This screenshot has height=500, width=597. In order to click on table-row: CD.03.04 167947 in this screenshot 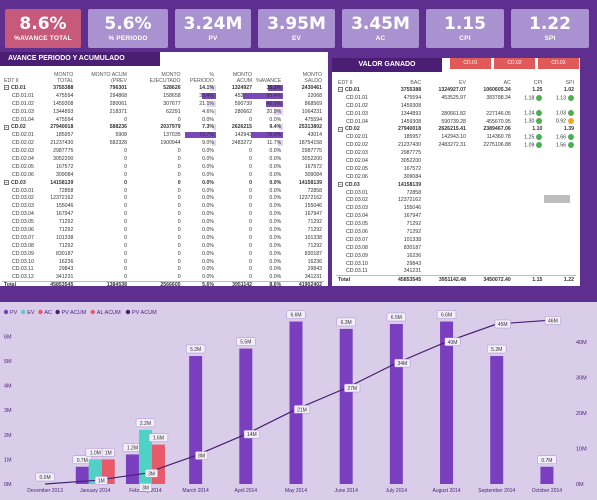, I will do `click(456, 216)`.